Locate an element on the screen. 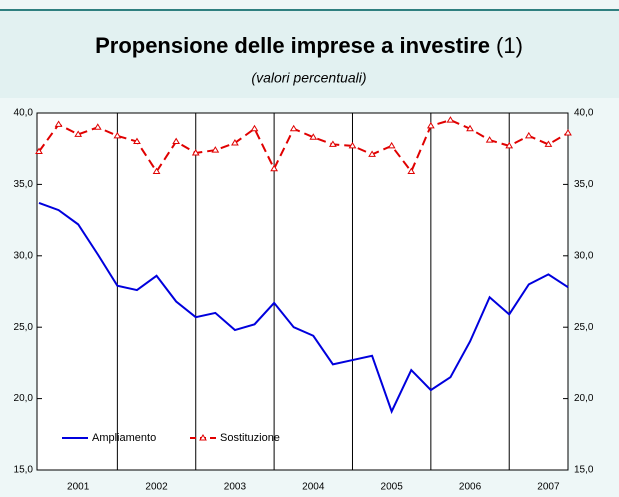 The width and height of the screenshot is (619, 497). x-tick-label: 2002 is located at coordinates (156, 487).